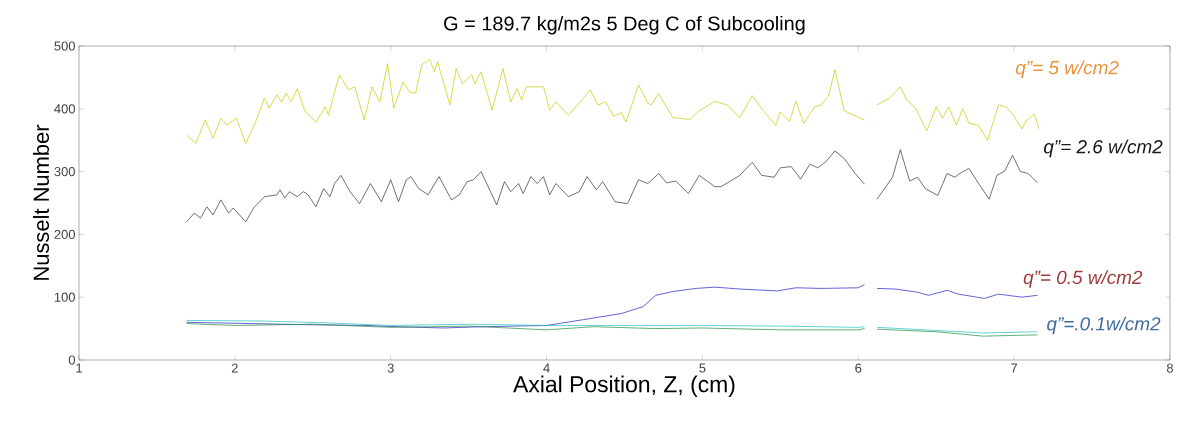 The height and width of the screenshot is (421, 1180). What do you see at coordinates (546, 368) in the screenshot?
I see `x-tick-label: 4` at bounding box center [546, 368].